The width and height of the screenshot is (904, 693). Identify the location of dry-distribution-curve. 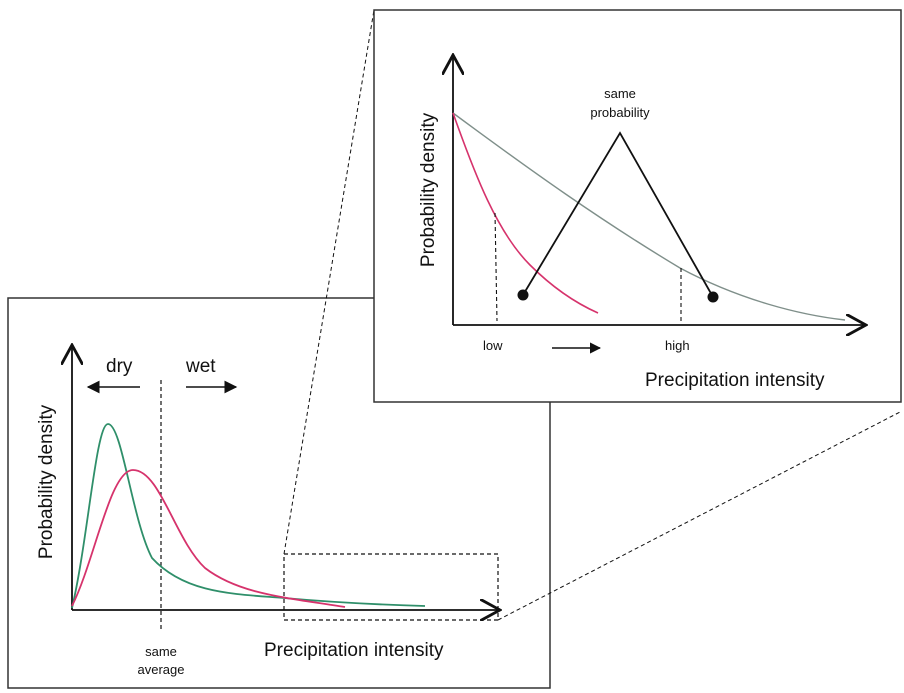
(248, 516).